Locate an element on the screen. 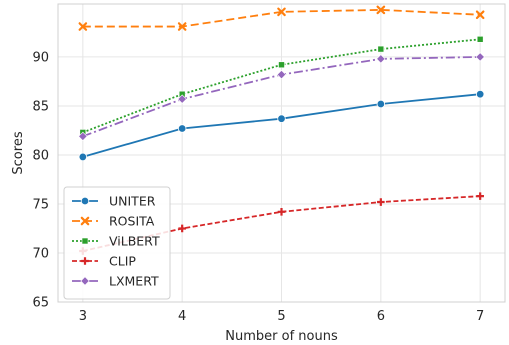 The height and width of the screenshot is (345, 509). y-tick-label: 70 is located at coordinates (40, 253).